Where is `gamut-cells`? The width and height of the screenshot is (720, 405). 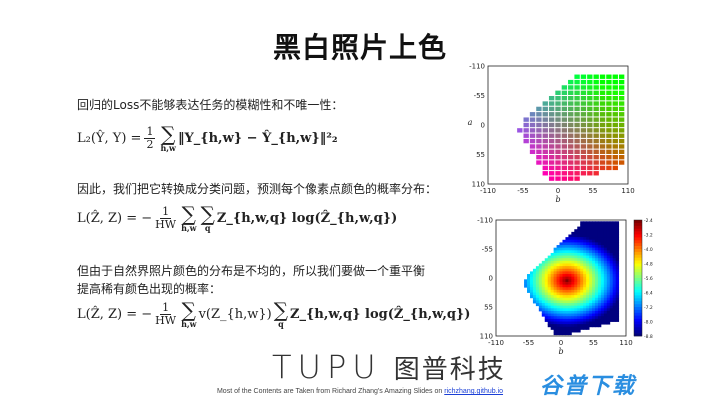 gamut-cells is located at coordinates (571, 127).